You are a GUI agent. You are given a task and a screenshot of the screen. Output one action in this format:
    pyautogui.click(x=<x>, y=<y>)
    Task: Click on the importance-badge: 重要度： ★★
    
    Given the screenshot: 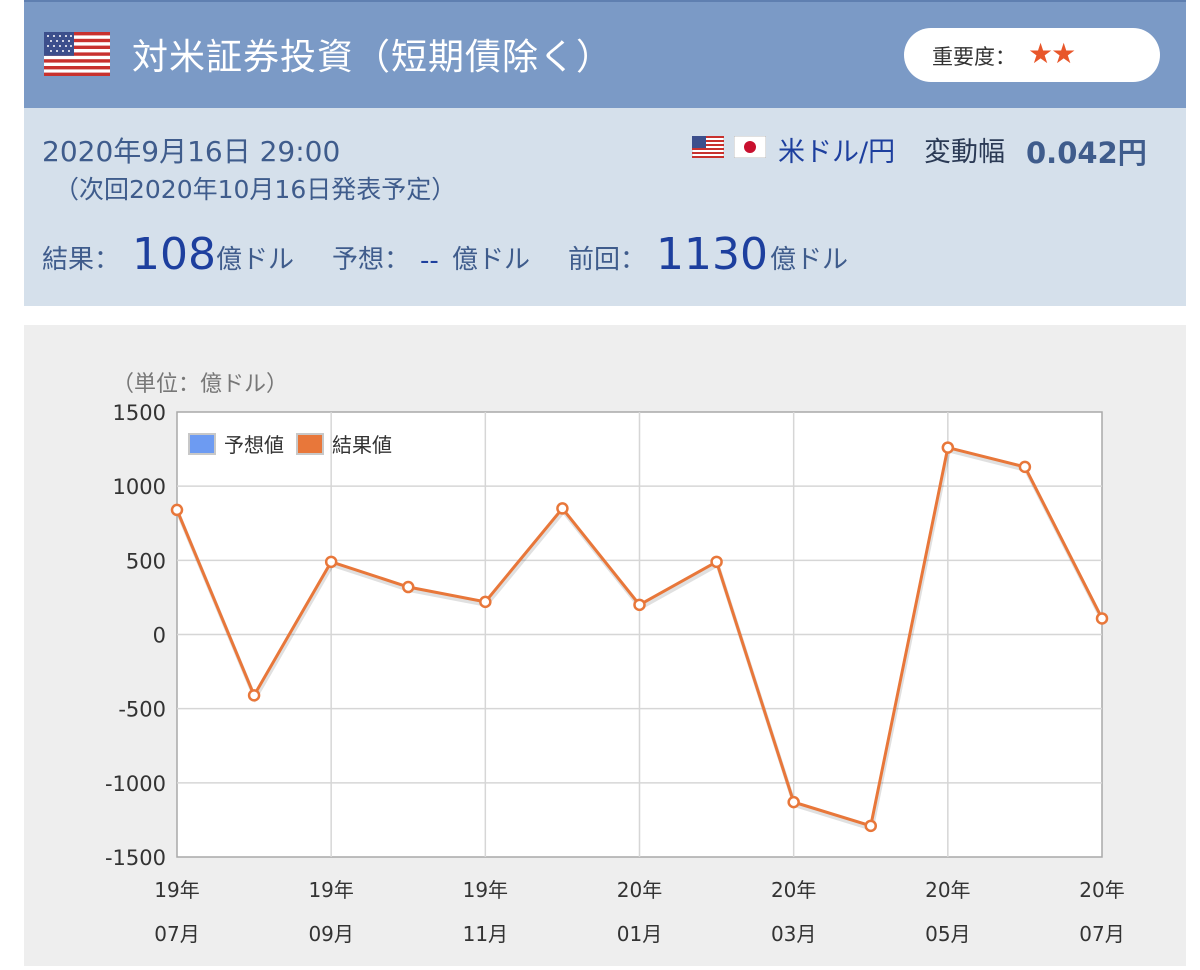 What is the action you would take?
    pyautogui.click(x=1032, y=55)
    